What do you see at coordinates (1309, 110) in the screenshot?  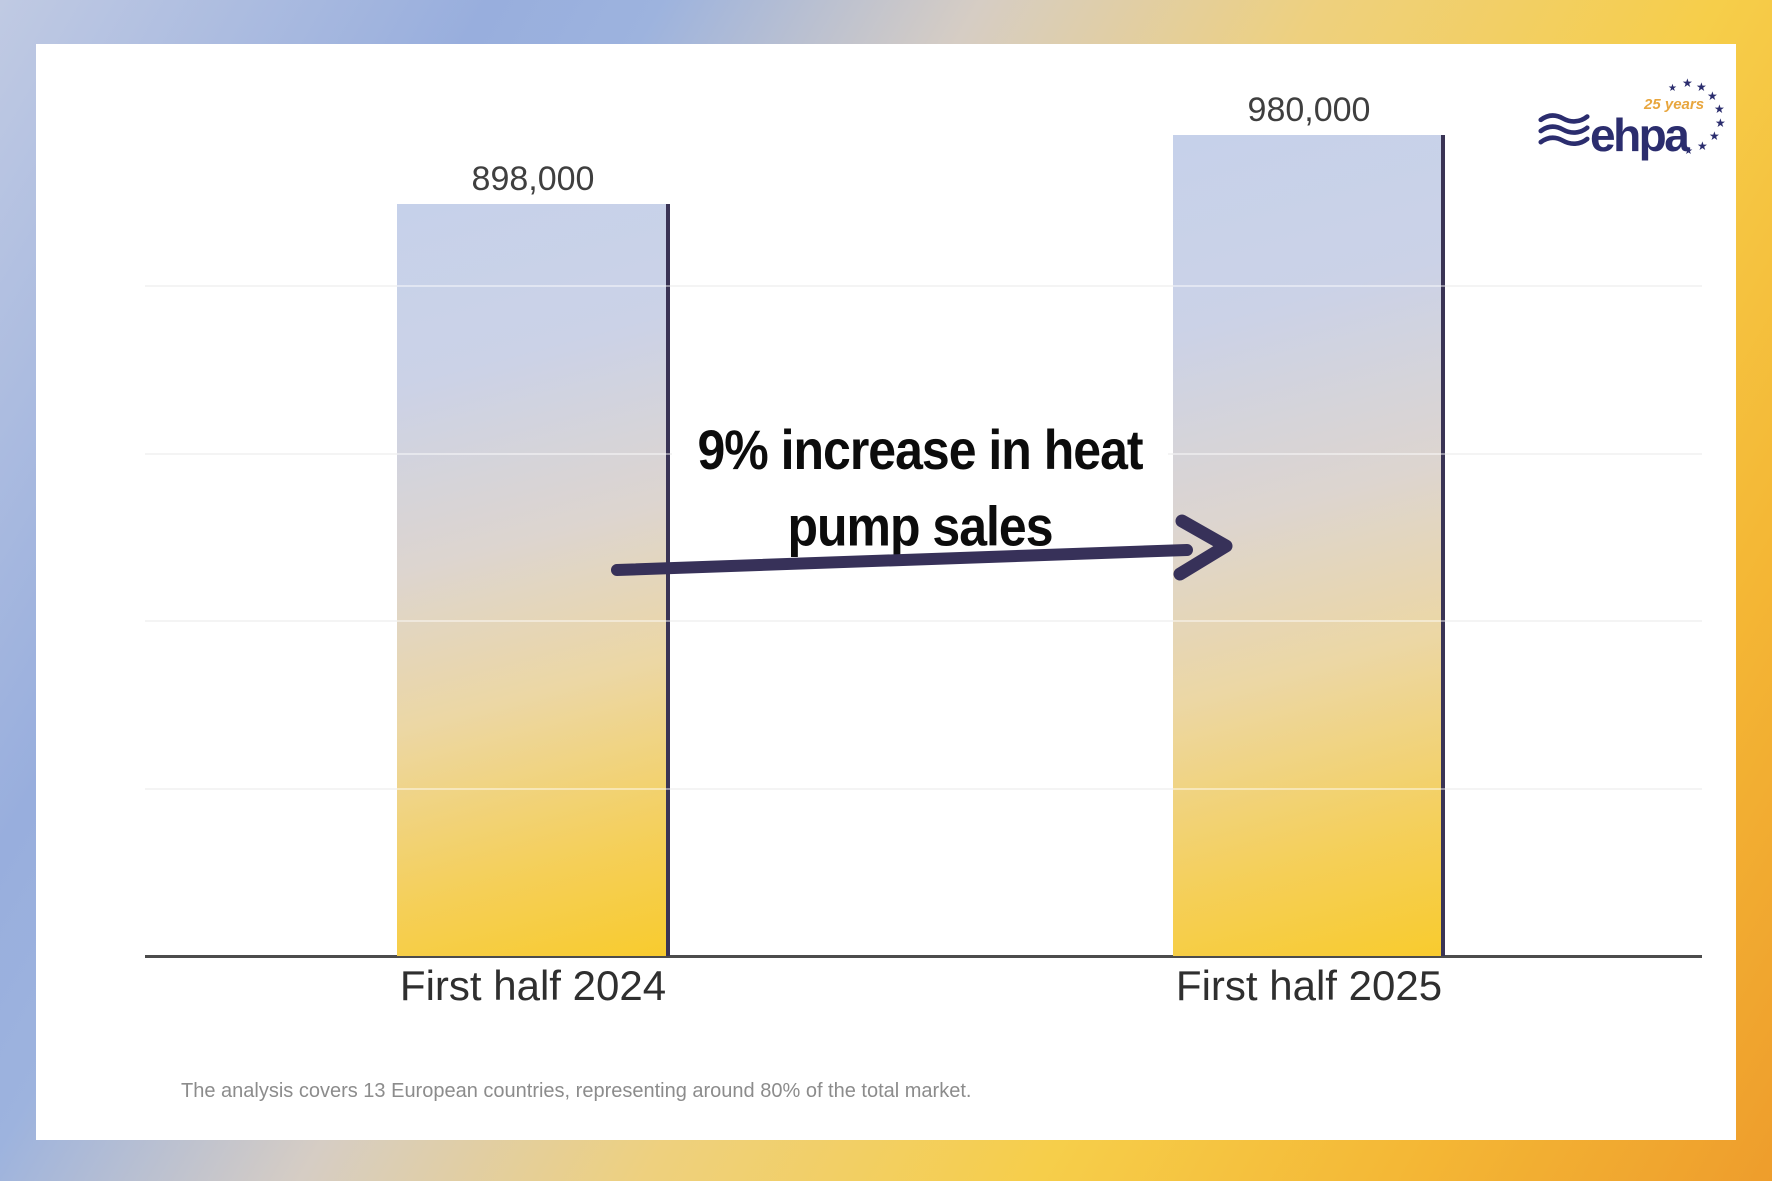 I see `value-label-2025: 980,000` at bounding box center [1309, 110].